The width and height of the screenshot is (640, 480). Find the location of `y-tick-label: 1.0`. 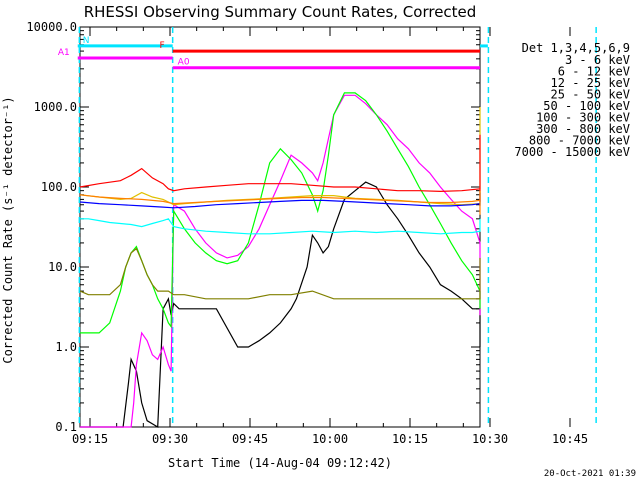

y-tick-label: 1.0 is located at coordinates (66, 347).